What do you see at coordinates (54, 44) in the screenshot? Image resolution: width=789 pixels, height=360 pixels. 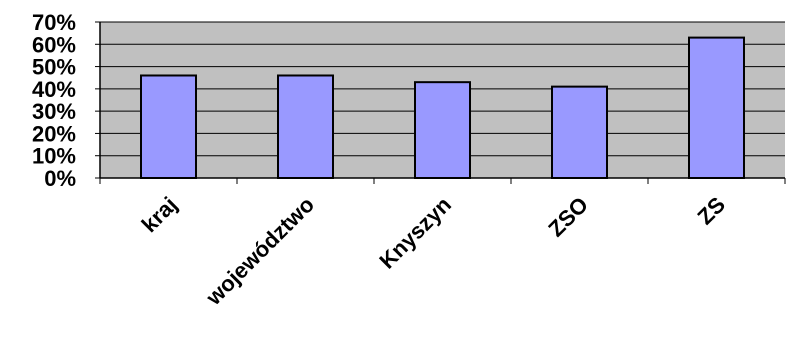 I see `y-tick-label: 60%` at bounding box center [54, 44].